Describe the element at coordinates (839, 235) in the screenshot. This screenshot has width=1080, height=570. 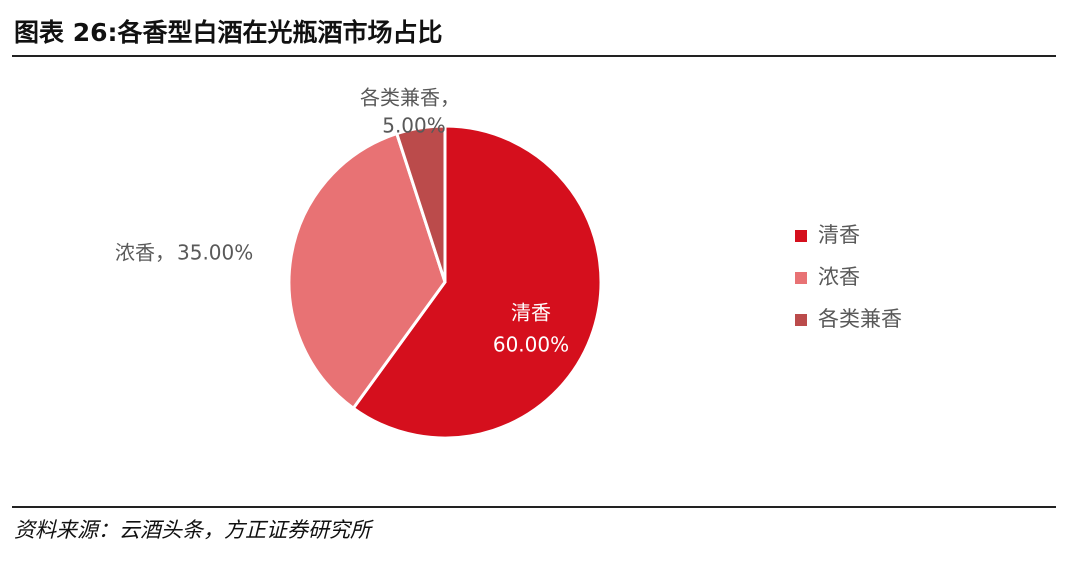
I see `legend-label: 清香` at that location.